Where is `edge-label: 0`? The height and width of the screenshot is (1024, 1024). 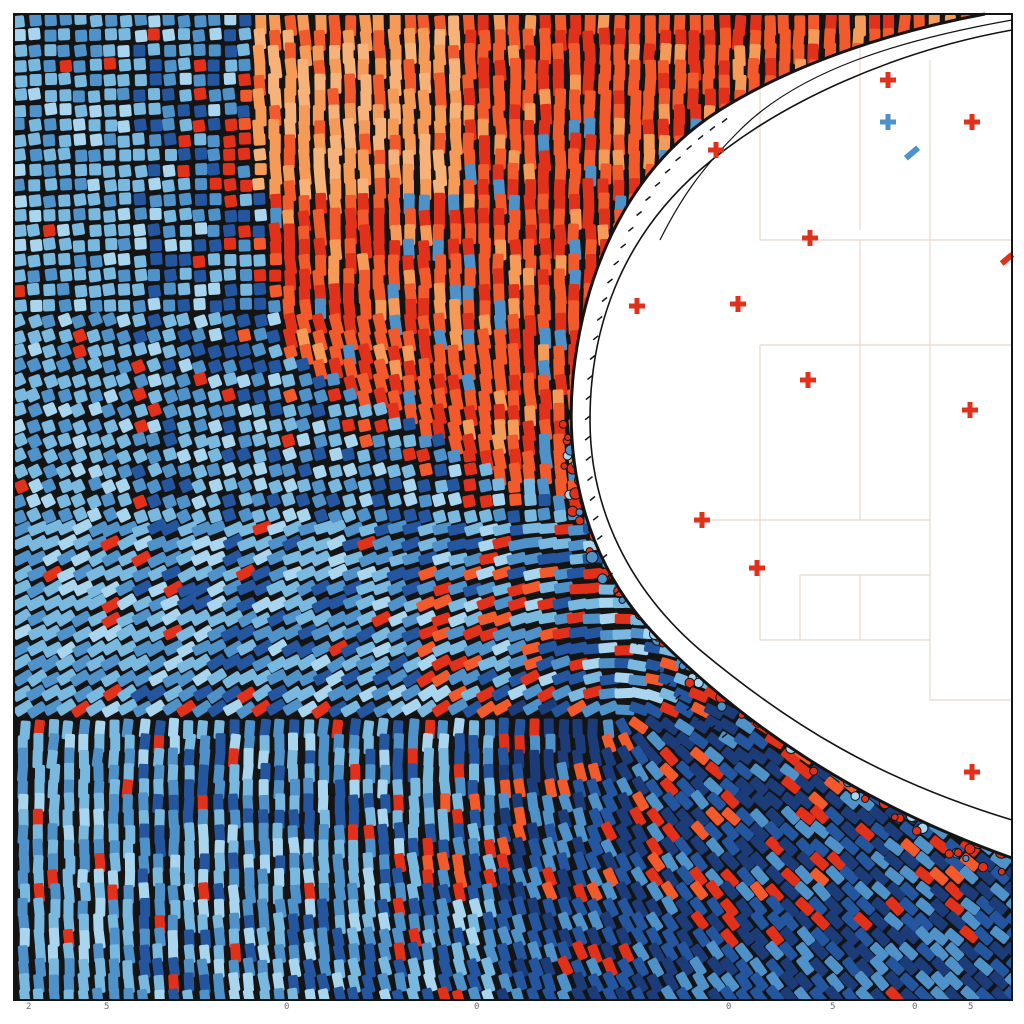
edge-label: 0 is located at coordinates (477, 1007).